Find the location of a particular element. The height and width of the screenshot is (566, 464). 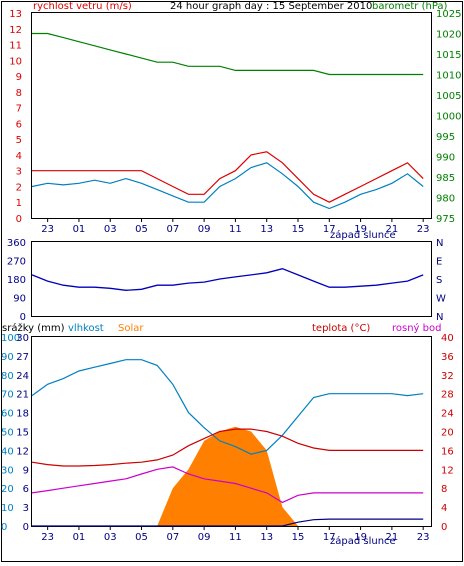

panel3-ytick-humidity: 40 is located at coordinates (7, 451).